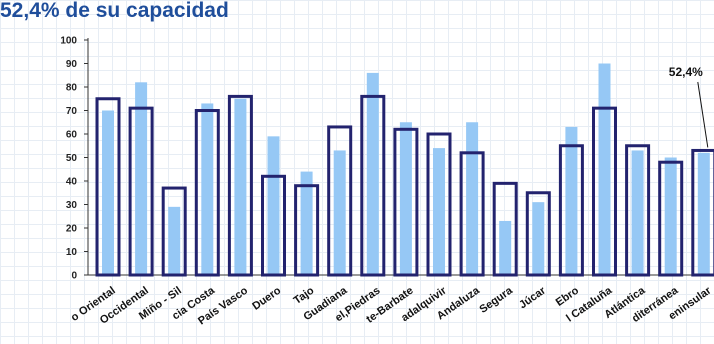 The image size is (714, 344). I want to click on y-tick-label: 40, so click(72, 182).